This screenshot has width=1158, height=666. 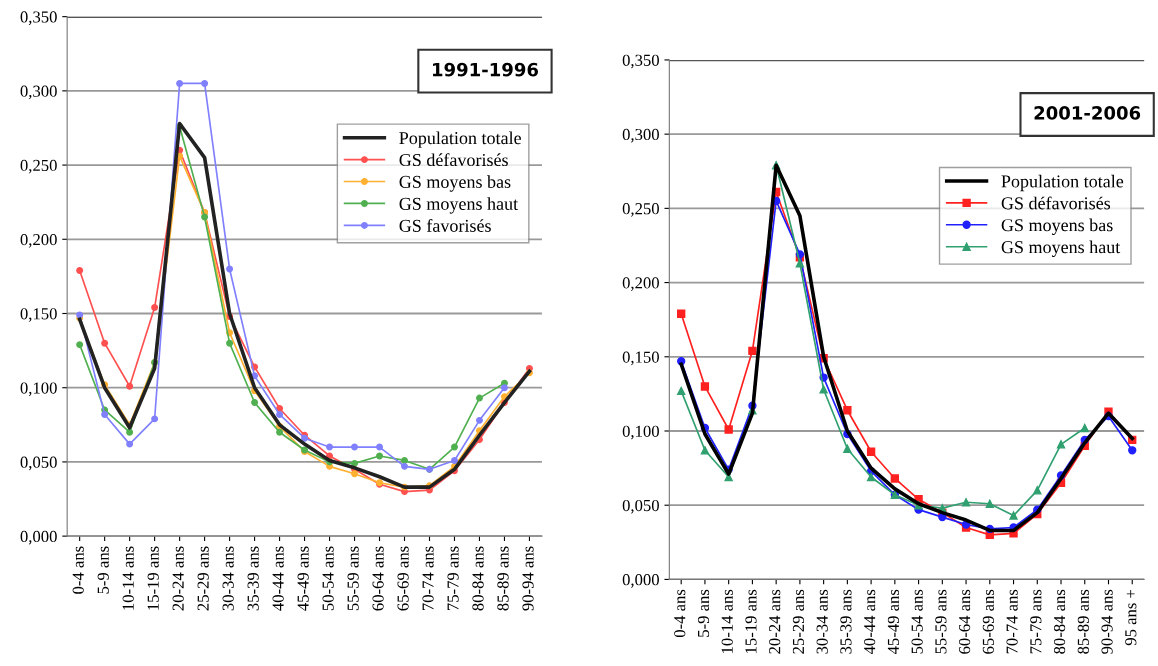 What do you see at coordinates (1087, 113) in the screenshot?
I see `annotation: 2001-2006` at bounding box center [1087, 113].